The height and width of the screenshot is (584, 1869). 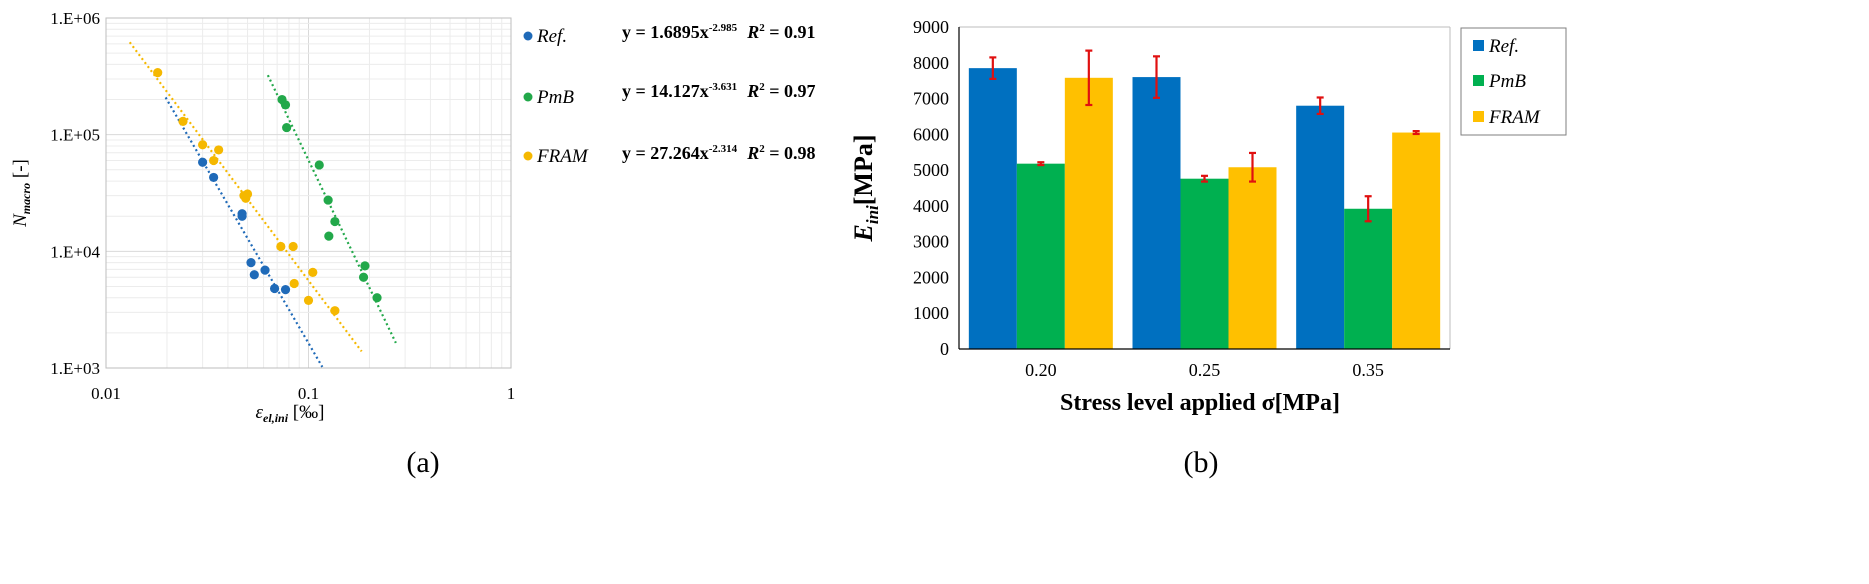 What do you see at coordinates (75, 193) in the screenshot?
I see `y-tick-labels: 1.E+03 1.E+04 1.E+05 1.E+06` at bounding box center [75, 193].